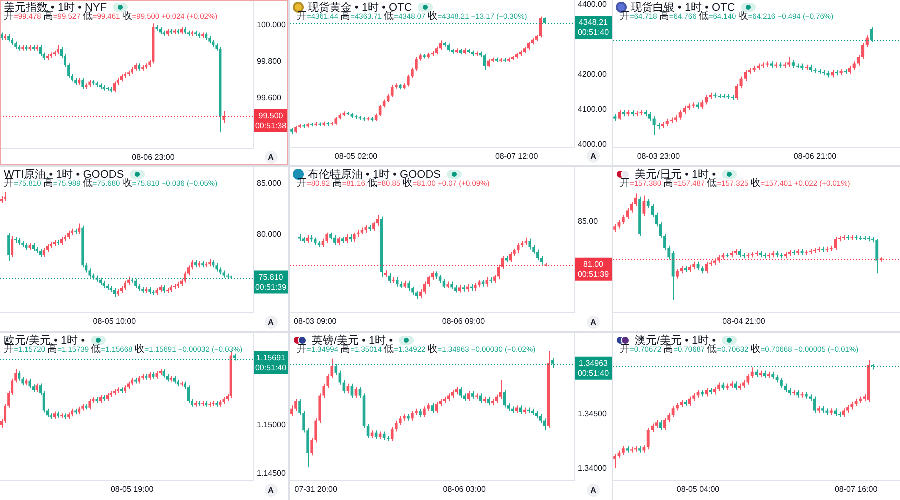 Image resolution: width=900 pixels, height=500 pixels. Describe the element at coordinates (316, 321) in the screenshot. I see `x-tick-label: 08-03 09:00` at that location.